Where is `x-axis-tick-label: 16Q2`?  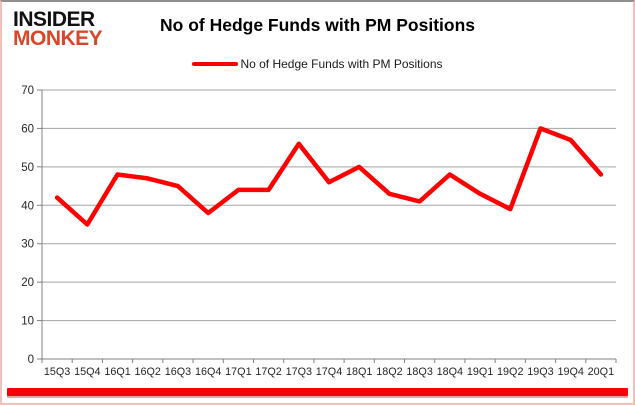
x-axis-tick-label: 16Q2 is located at coordinates (148, 372).